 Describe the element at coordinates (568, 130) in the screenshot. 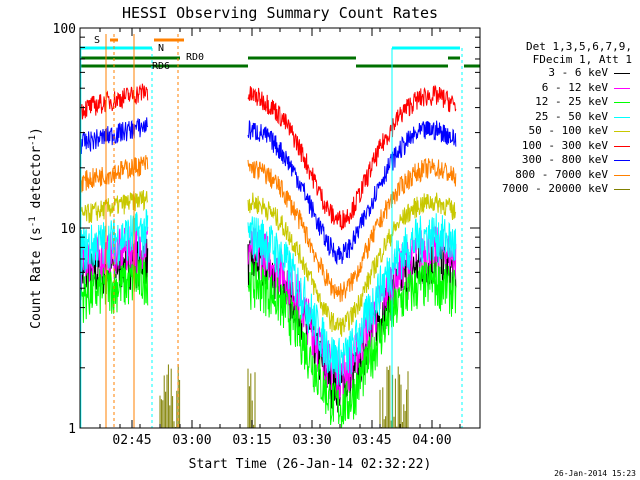

I see `legend-label-4: 50 - 100 keV` at that location.